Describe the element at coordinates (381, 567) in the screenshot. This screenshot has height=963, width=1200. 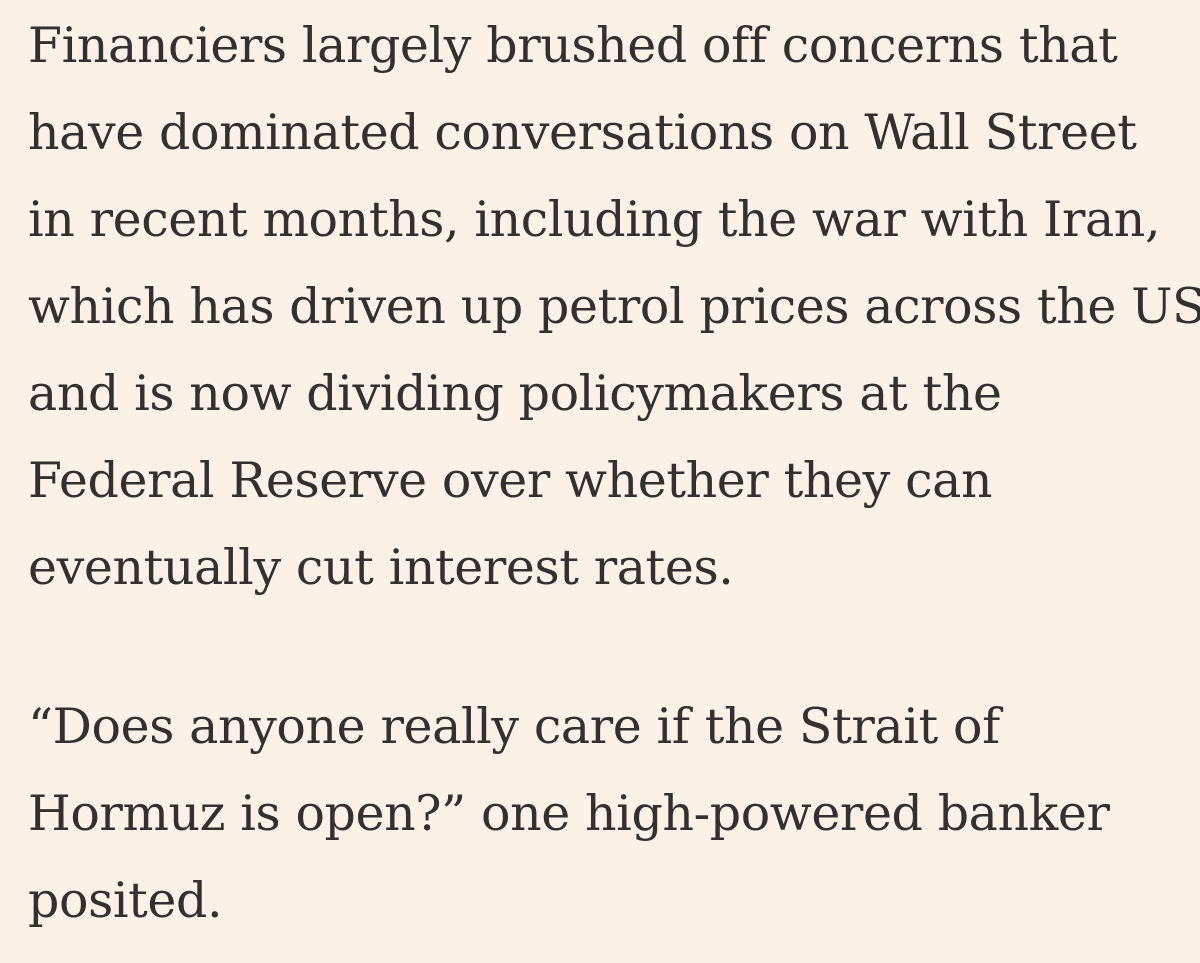
I see `paragraph-line: eventually cut interest rates.` at that location.